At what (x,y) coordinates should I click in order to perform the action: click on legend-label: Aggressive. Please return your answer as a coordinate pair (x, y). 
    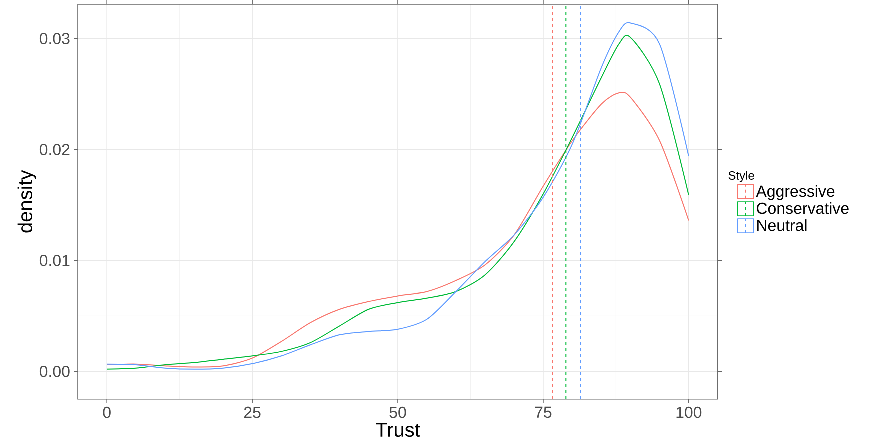
    Looking at the image, I should click on (795, 192).